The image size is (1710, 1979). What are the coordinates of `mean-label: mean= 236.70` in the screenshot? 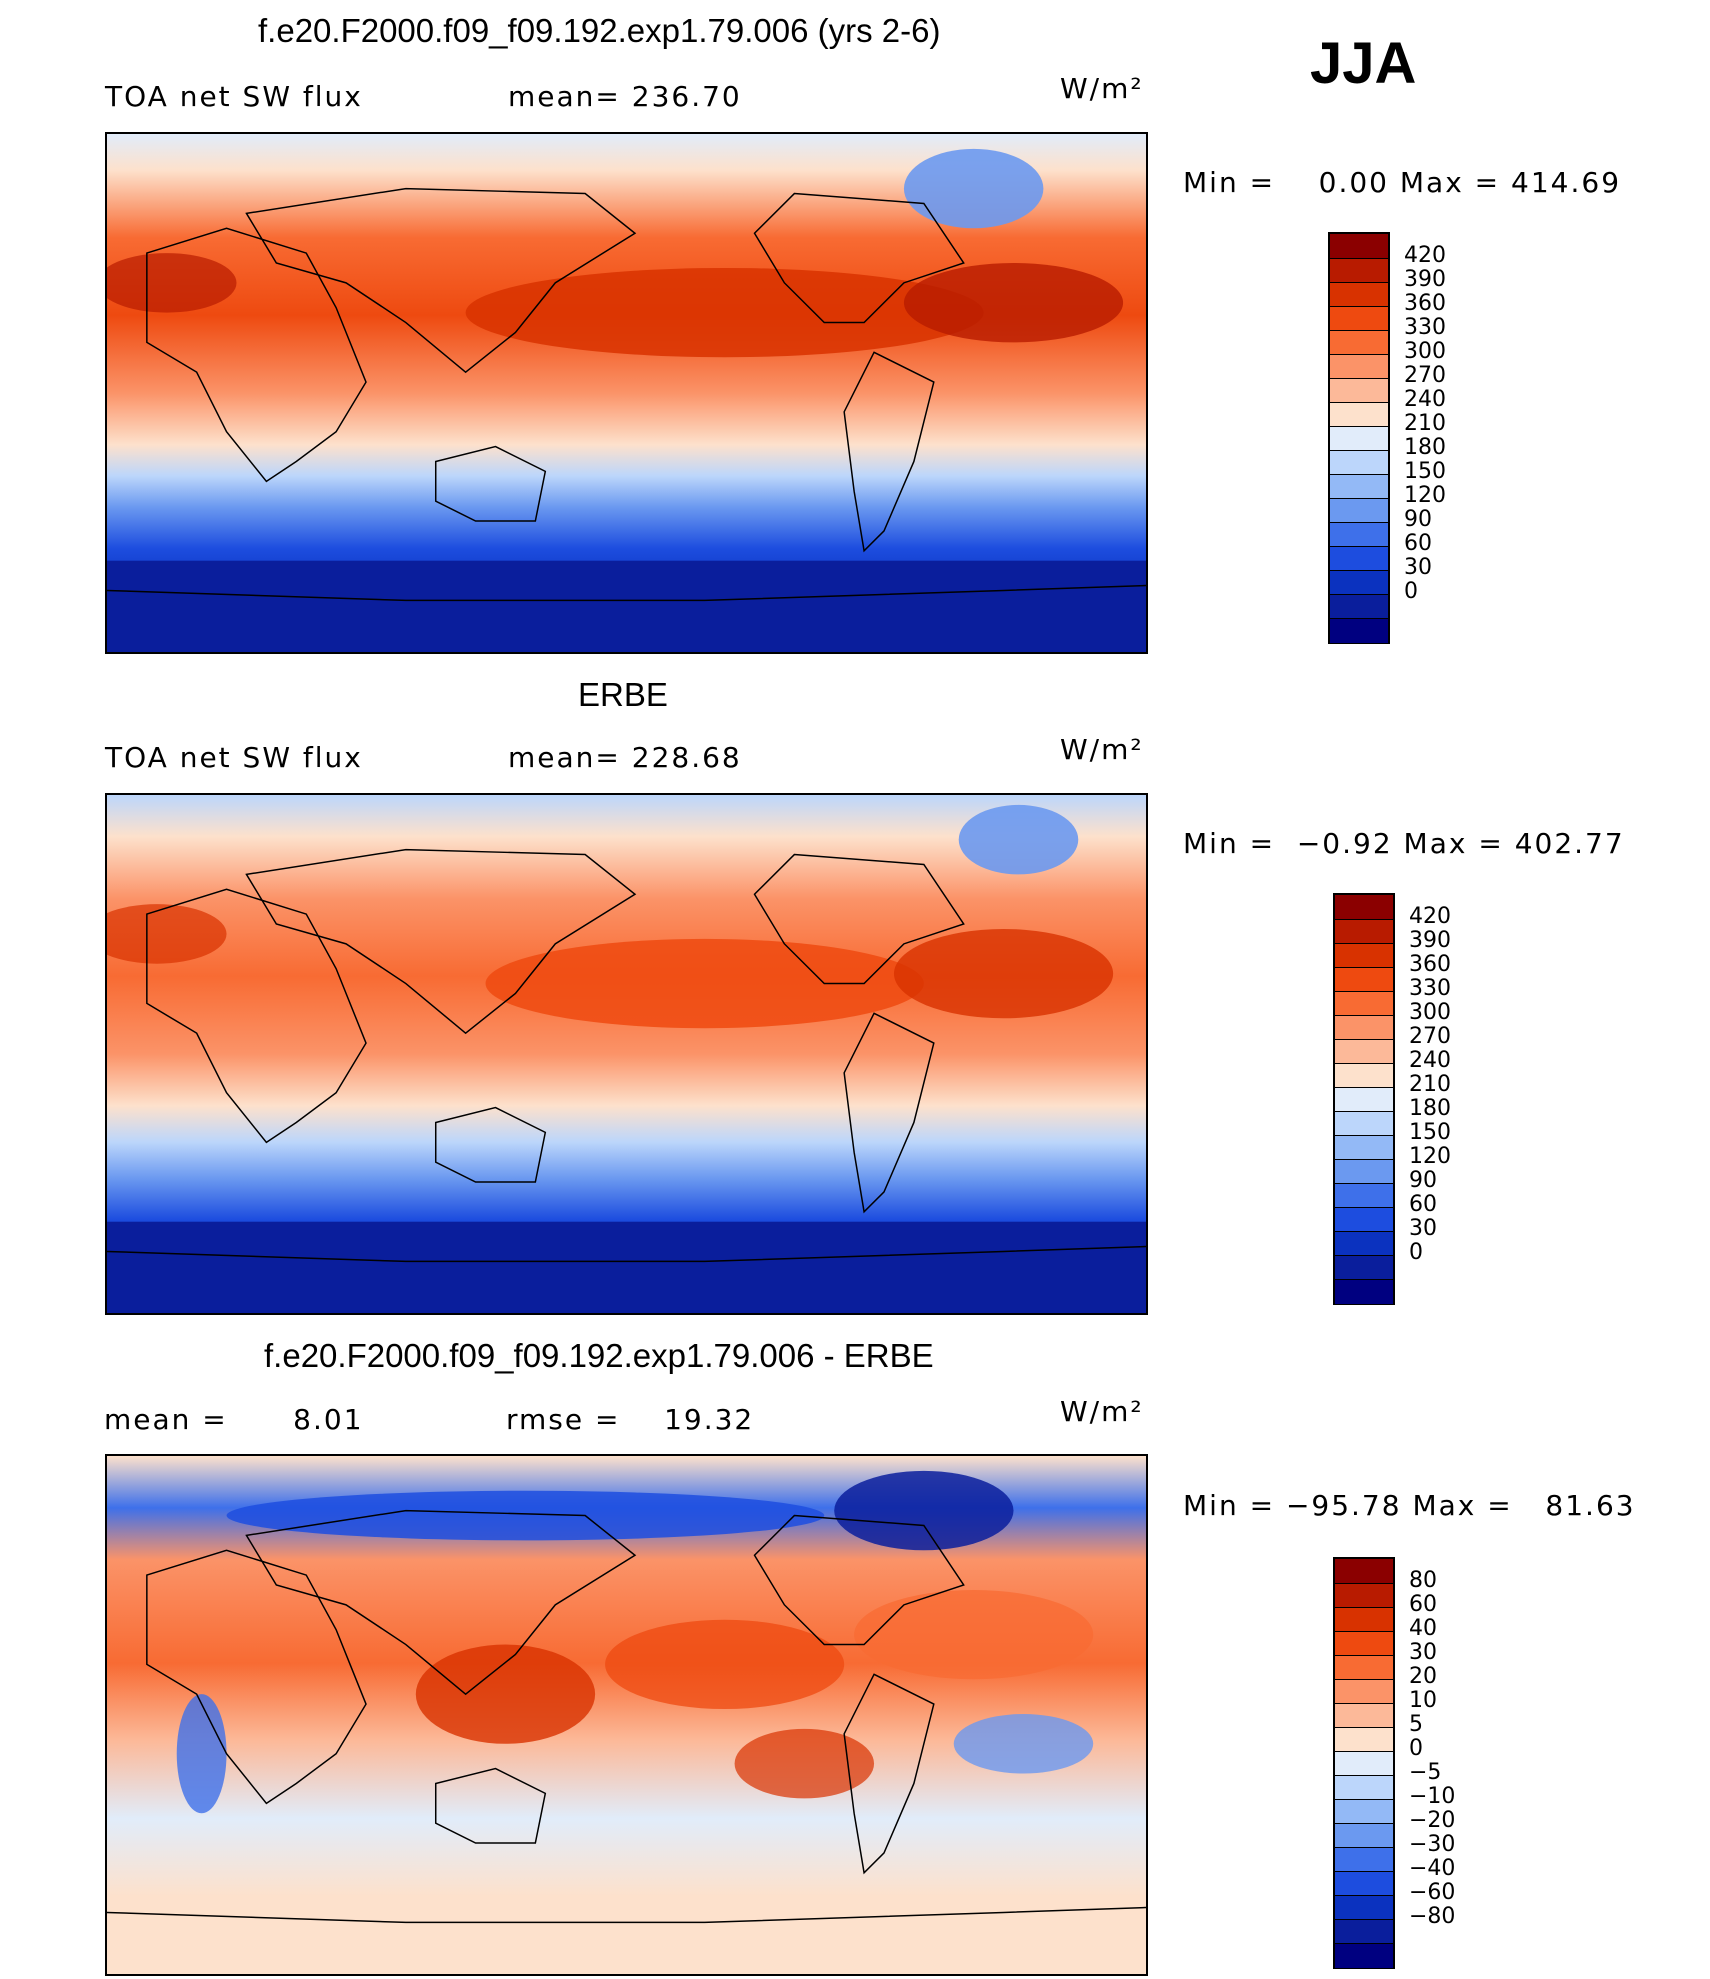 It's located at (625, 96).